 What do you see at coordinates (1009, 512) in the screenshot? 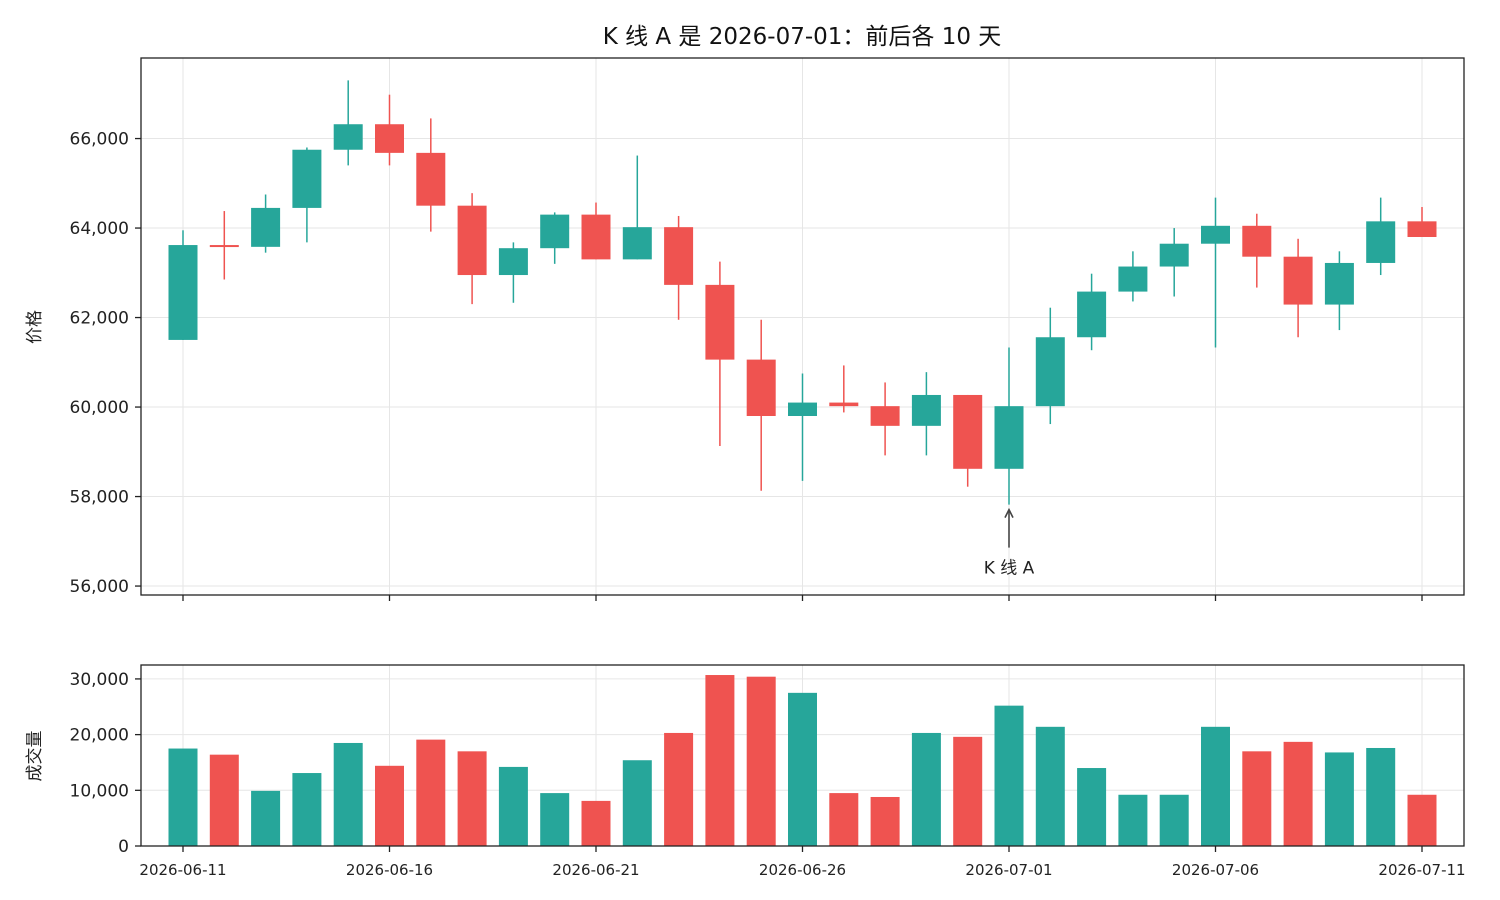
I see `annotation-arrow-head` at bounding box center [1009, 512].